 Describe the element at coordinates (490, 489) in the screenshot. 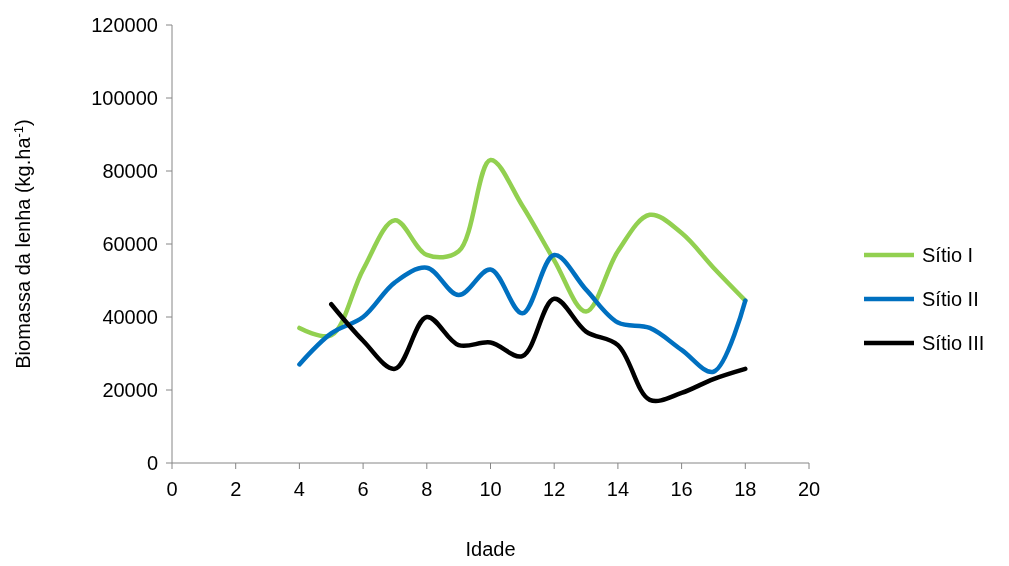

I see `x-tick-label: 10` at that location.